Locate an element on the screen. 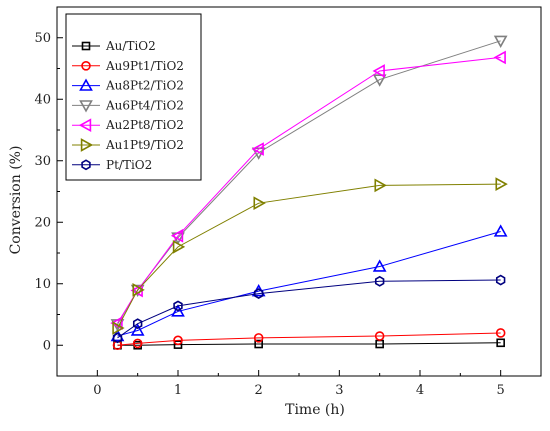  x-tick-label: 1 is located at coordinates (178, 390).